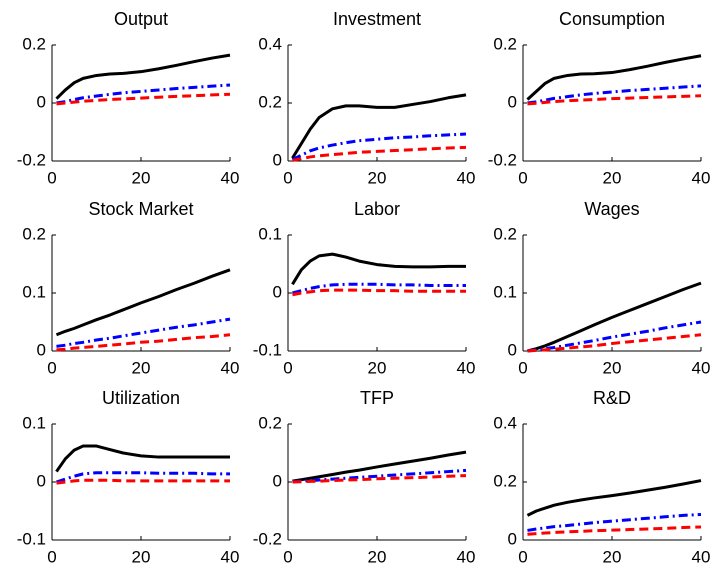 This screenshot has width=712, height=565. I want to click on chart-title: Investment, so click(377, 19).